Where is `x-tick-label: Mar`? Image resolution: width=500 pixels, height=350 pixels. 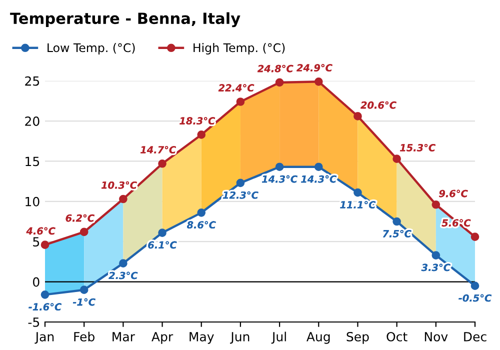
x-tick-label: Mar is located at coordinates (123, 337).